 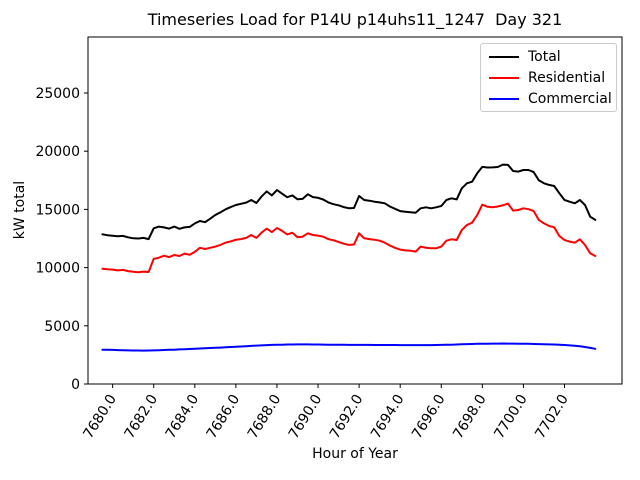 I want to click on legend-item-residential: Residential, so click(x=552, y=78).